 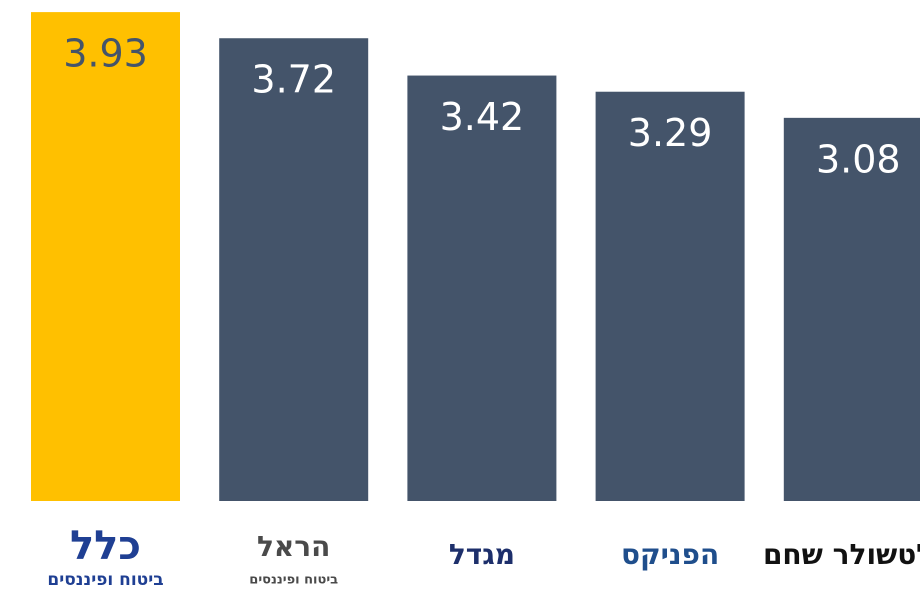 What do you see at coordinates (105, 54) in the screenshot?
I see `value-label: 3.93` at bounding box center [105, 54].